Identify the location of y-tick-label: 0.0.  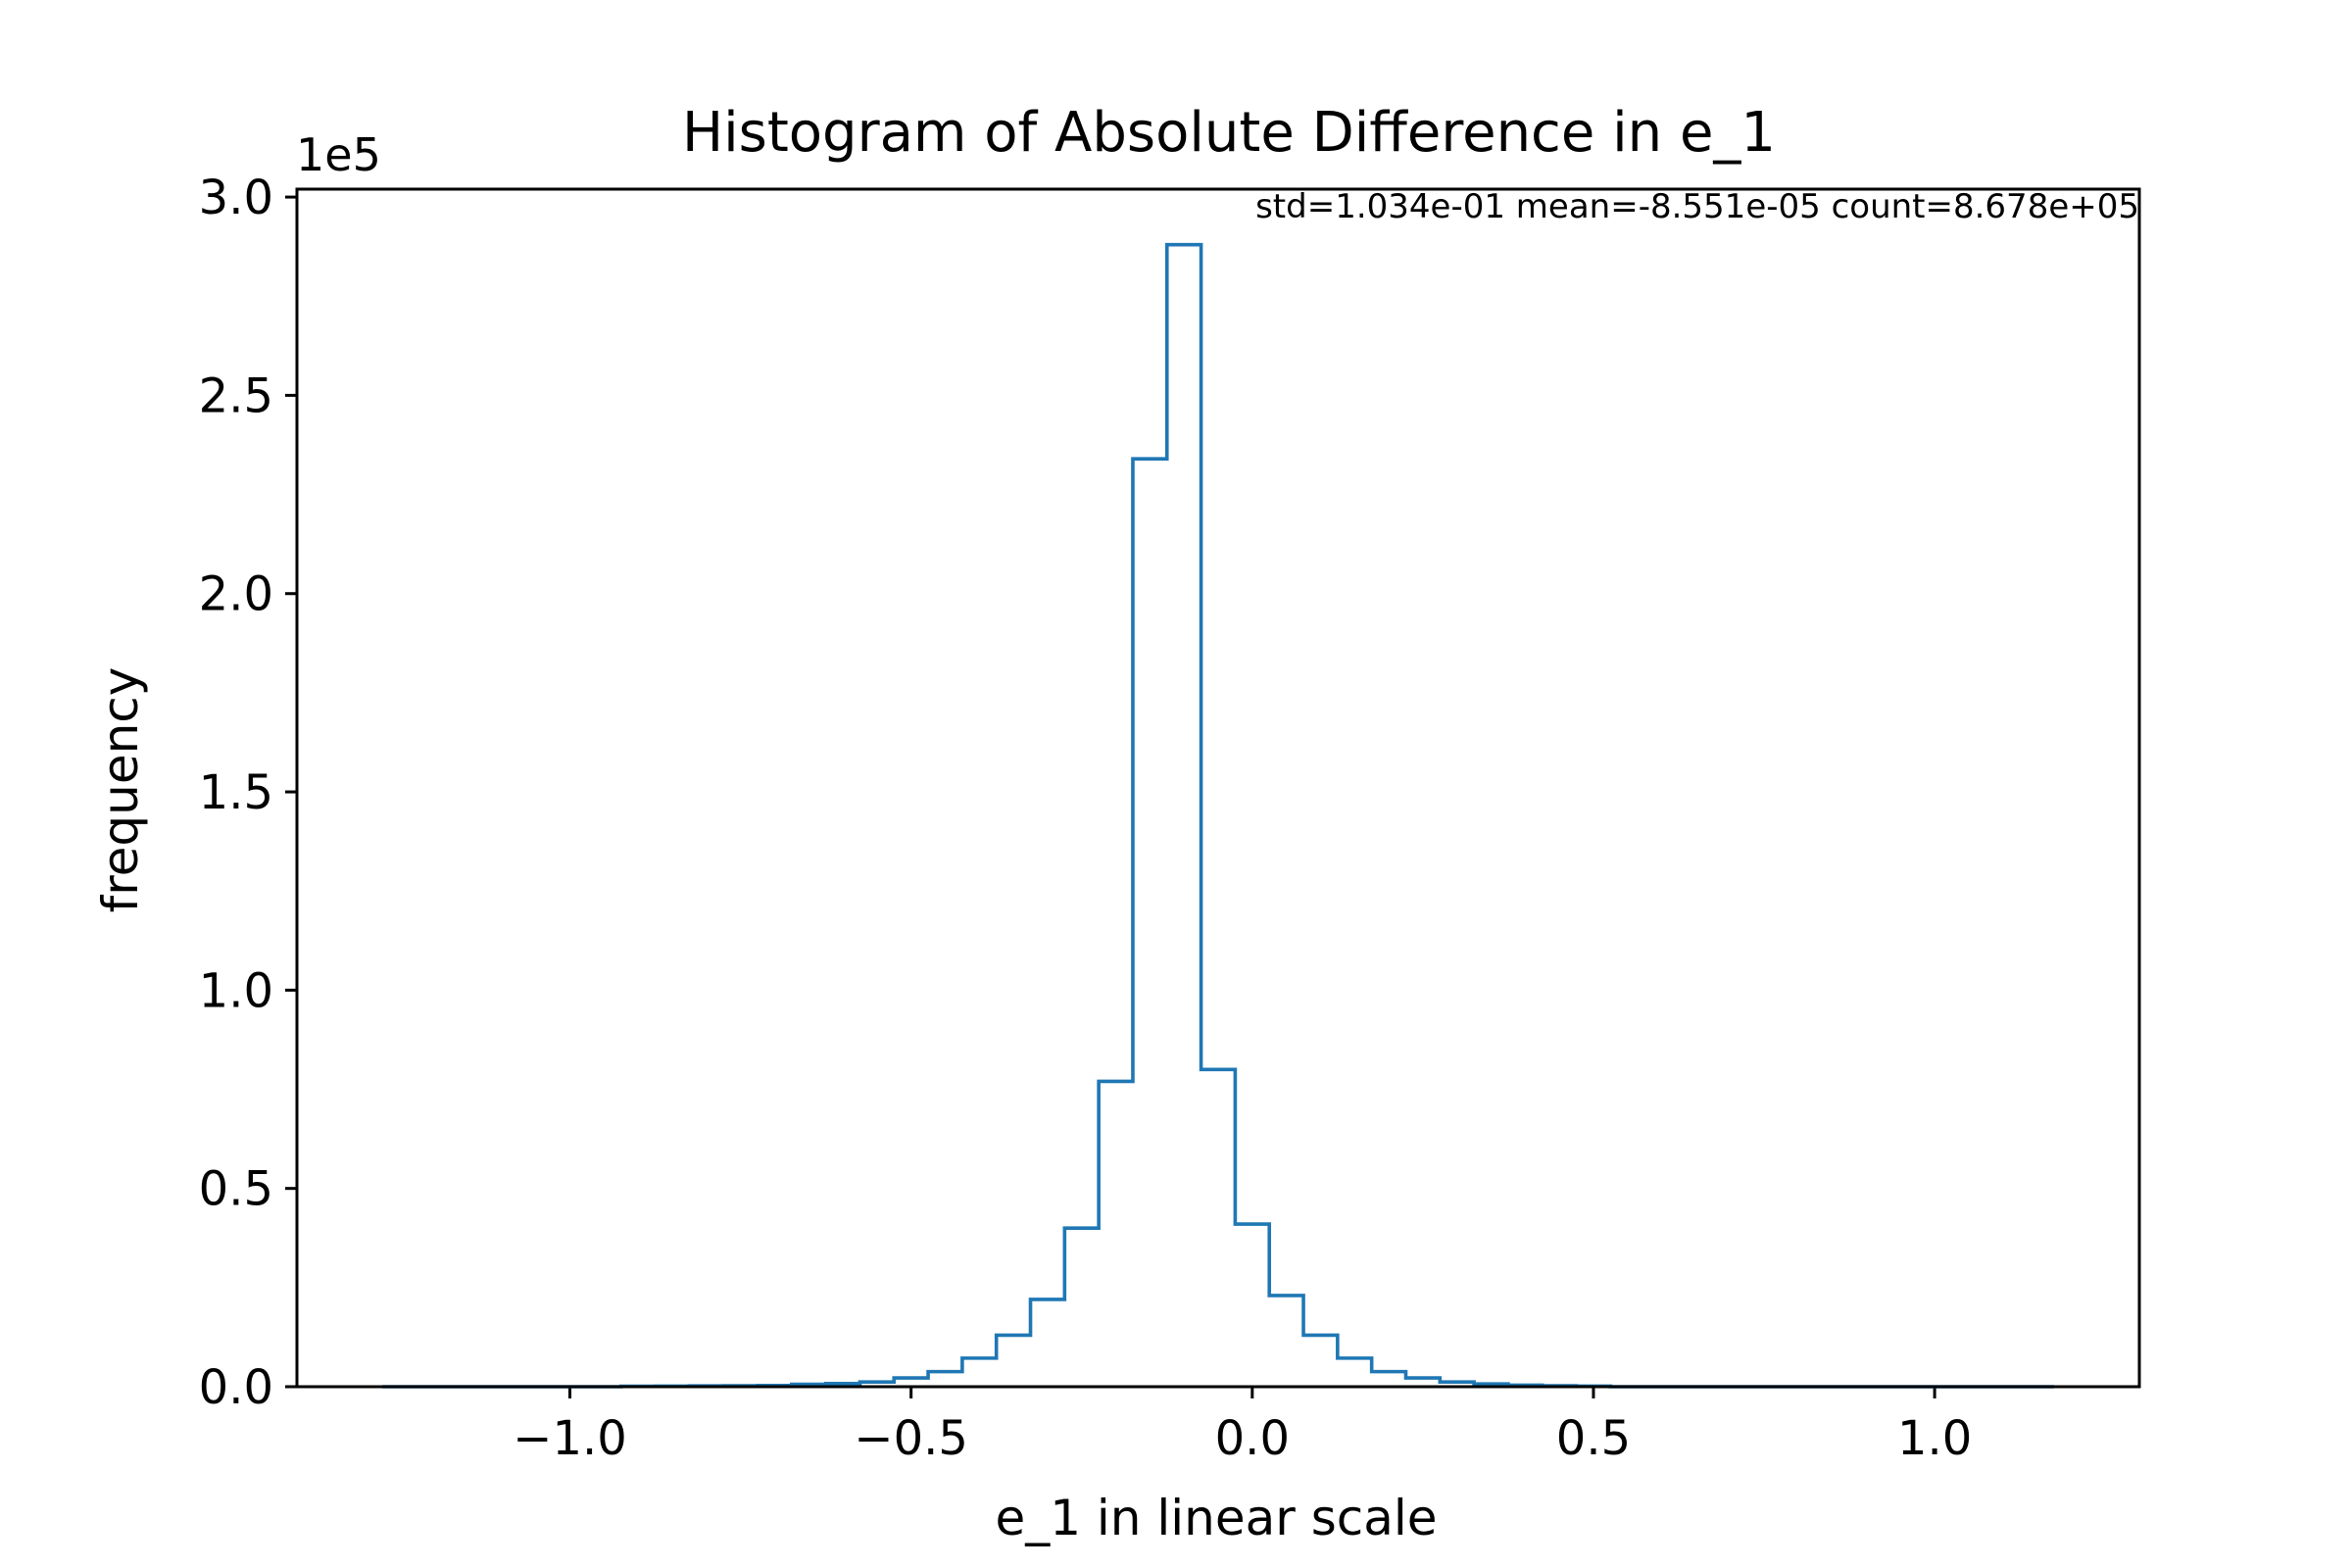
(236, 1387).